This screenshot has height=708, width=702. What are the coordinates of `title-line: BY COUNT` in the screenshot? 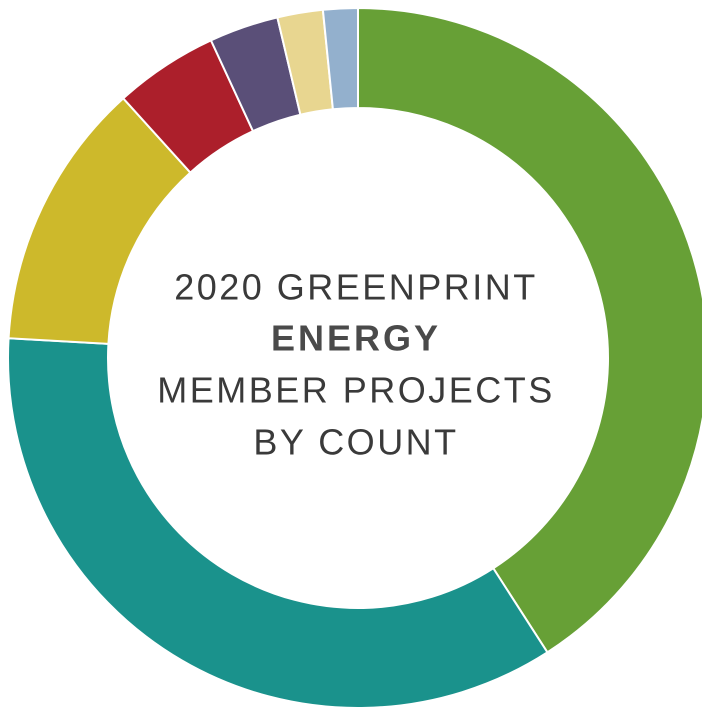 It's located at (355, 442).